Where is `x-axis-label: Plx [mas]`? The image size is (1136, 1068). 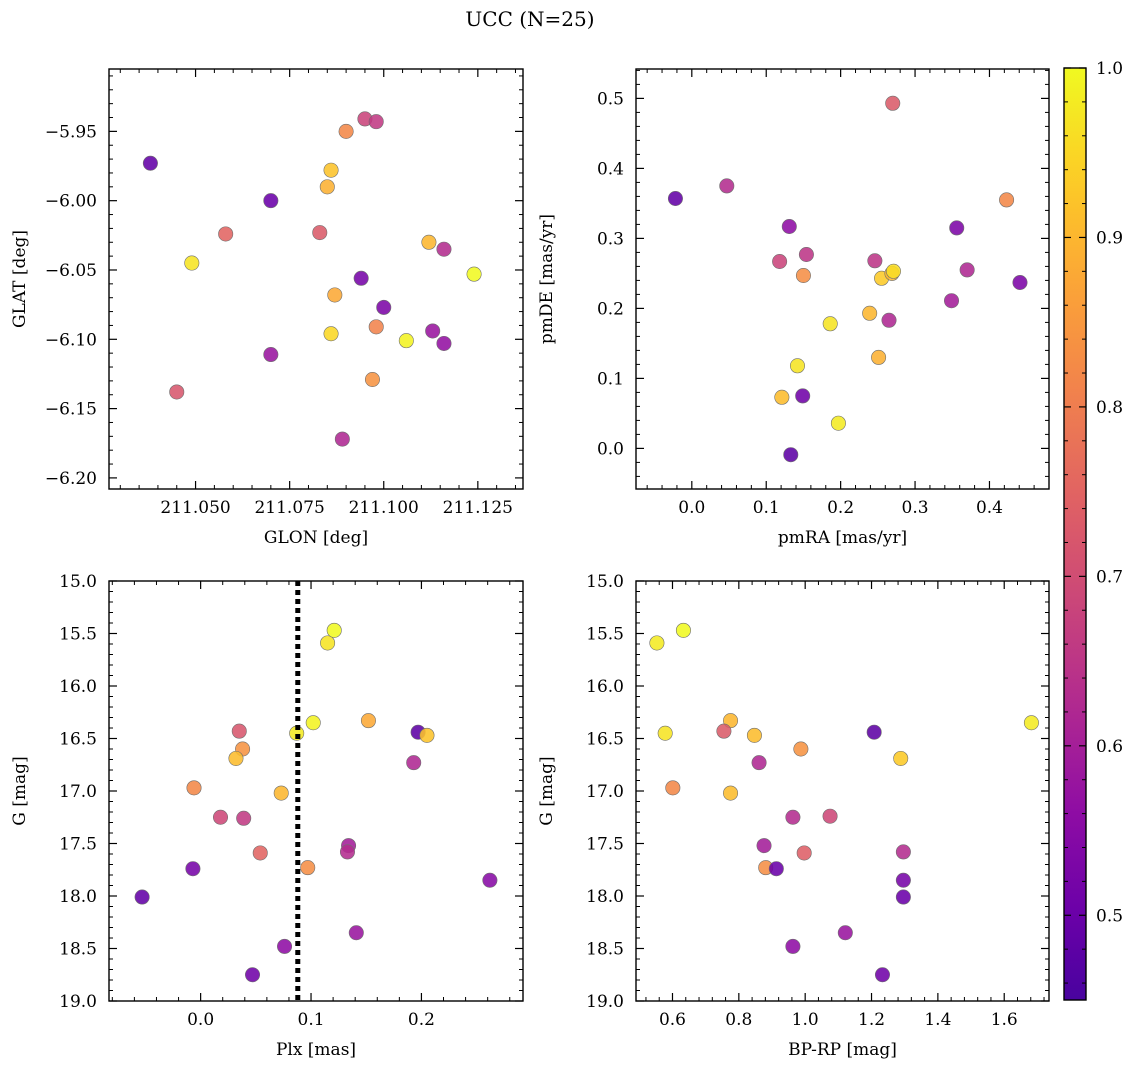 x-axis-label: Plx [mas] is located at coordinates (316, 1050).